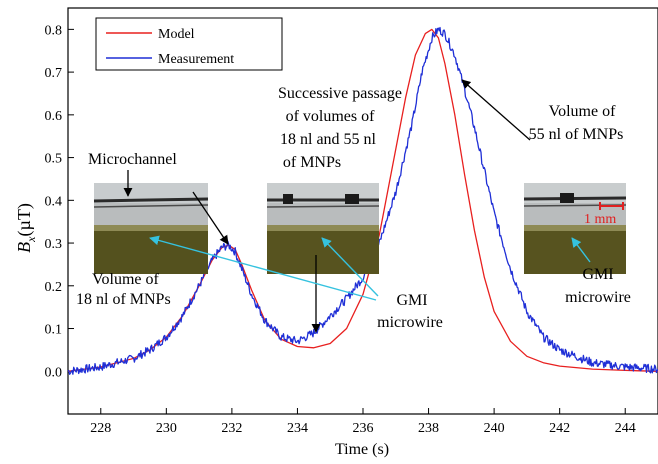 Image resolution: width=658 pixels, height=464 pixels. I want to click on x-axis-label: Time (s), so click(362, 449).